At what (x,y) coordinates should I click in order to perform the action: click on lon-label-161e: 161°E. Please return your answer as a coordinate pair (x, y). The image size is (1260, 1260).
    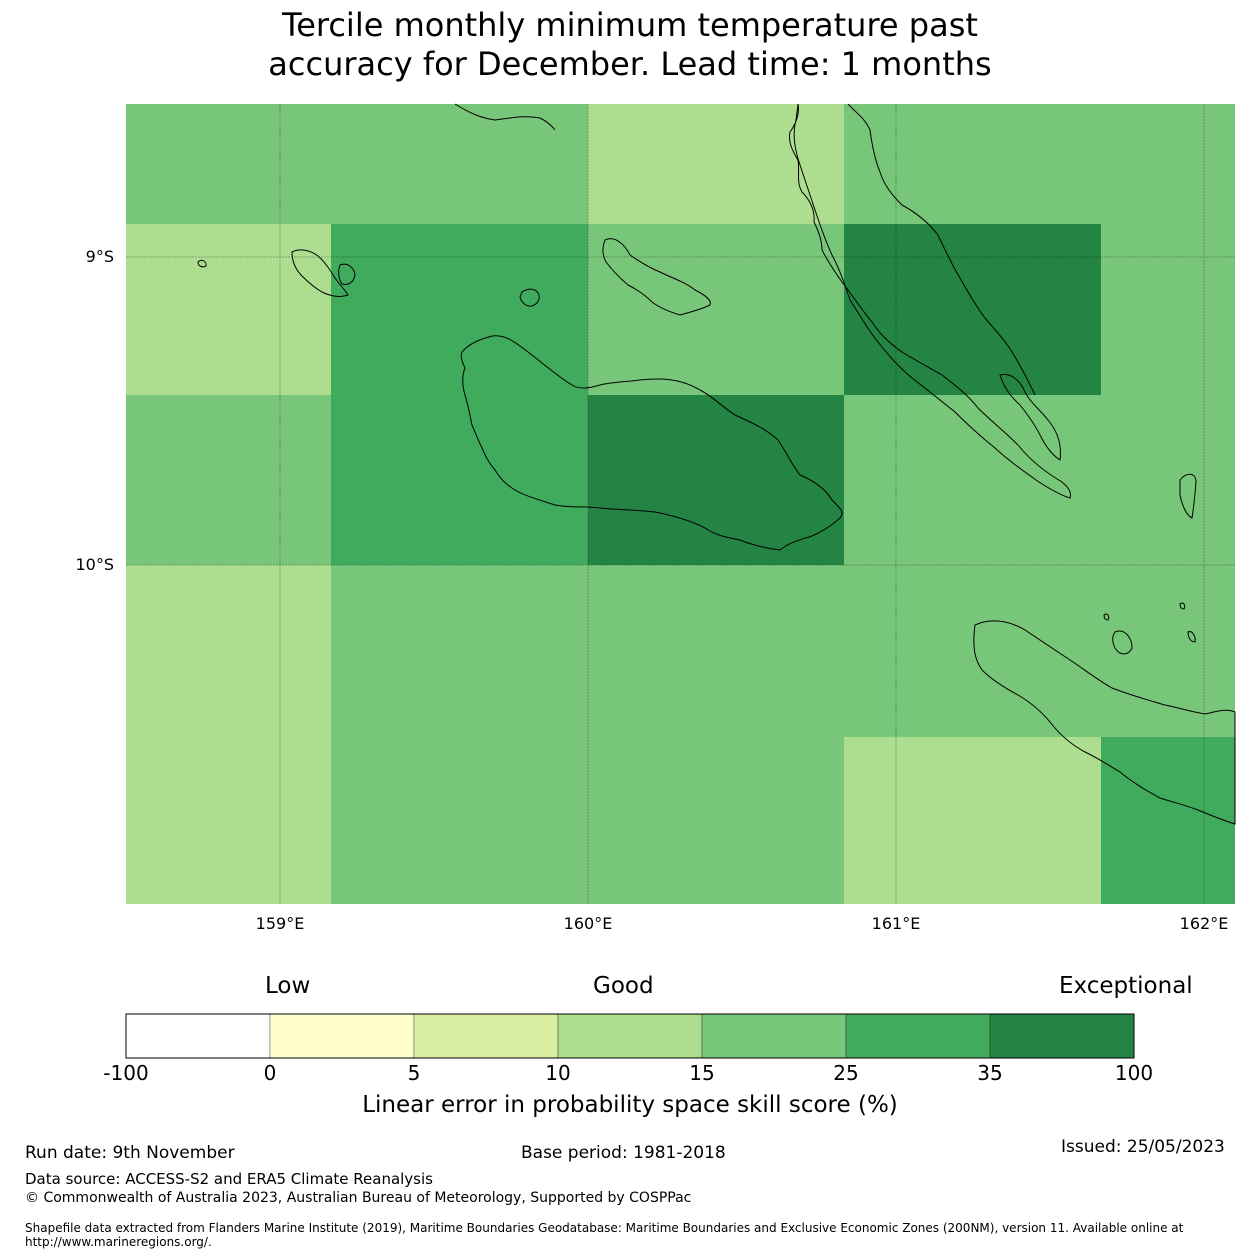
    Looking at the image, I should click on (896, 923).